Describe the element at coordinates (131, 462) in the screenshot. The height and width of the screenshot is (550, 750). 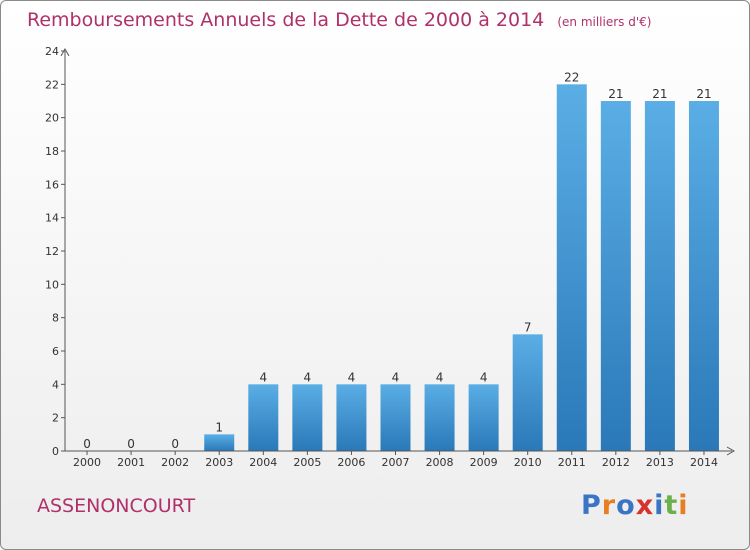
I see `x-tick-label: 2001` at that location.